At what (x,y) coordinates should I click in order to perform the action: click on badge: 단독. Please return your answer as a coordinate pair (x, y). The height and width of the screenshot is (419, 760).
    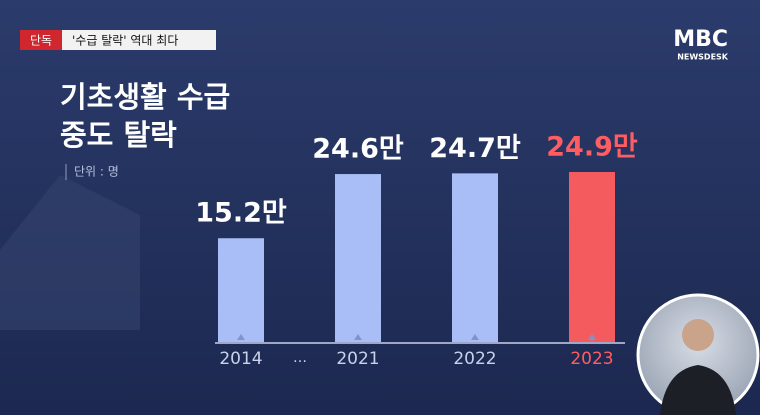
    Looking at the image, I should click on (41, 41).